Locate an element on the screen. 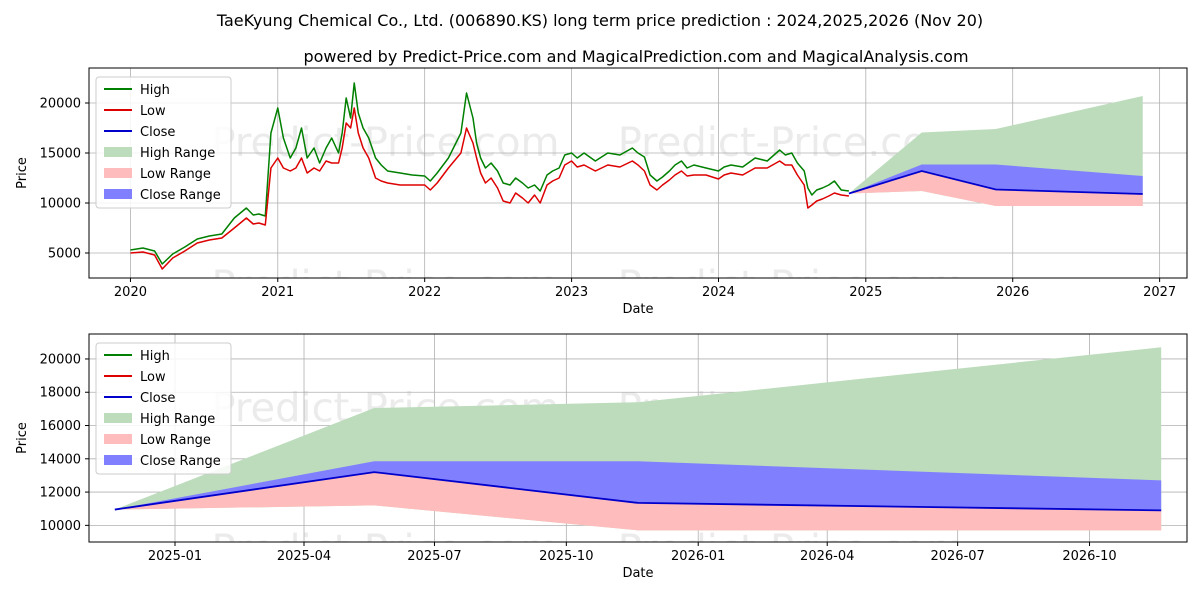  x-tick-label: 2023 is located at coordinates (571, 292).